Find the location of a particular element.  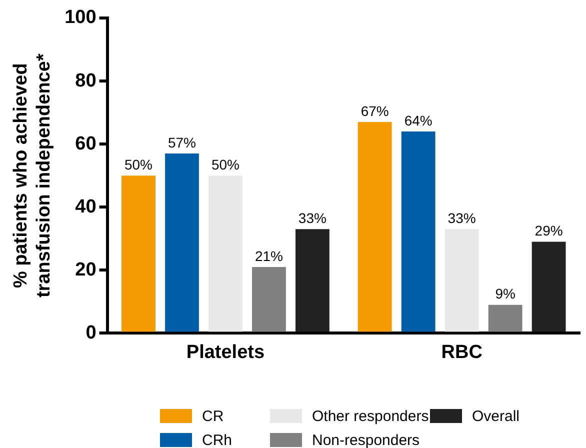

y-tick-label: 60 is located at coordinates (85, 143).